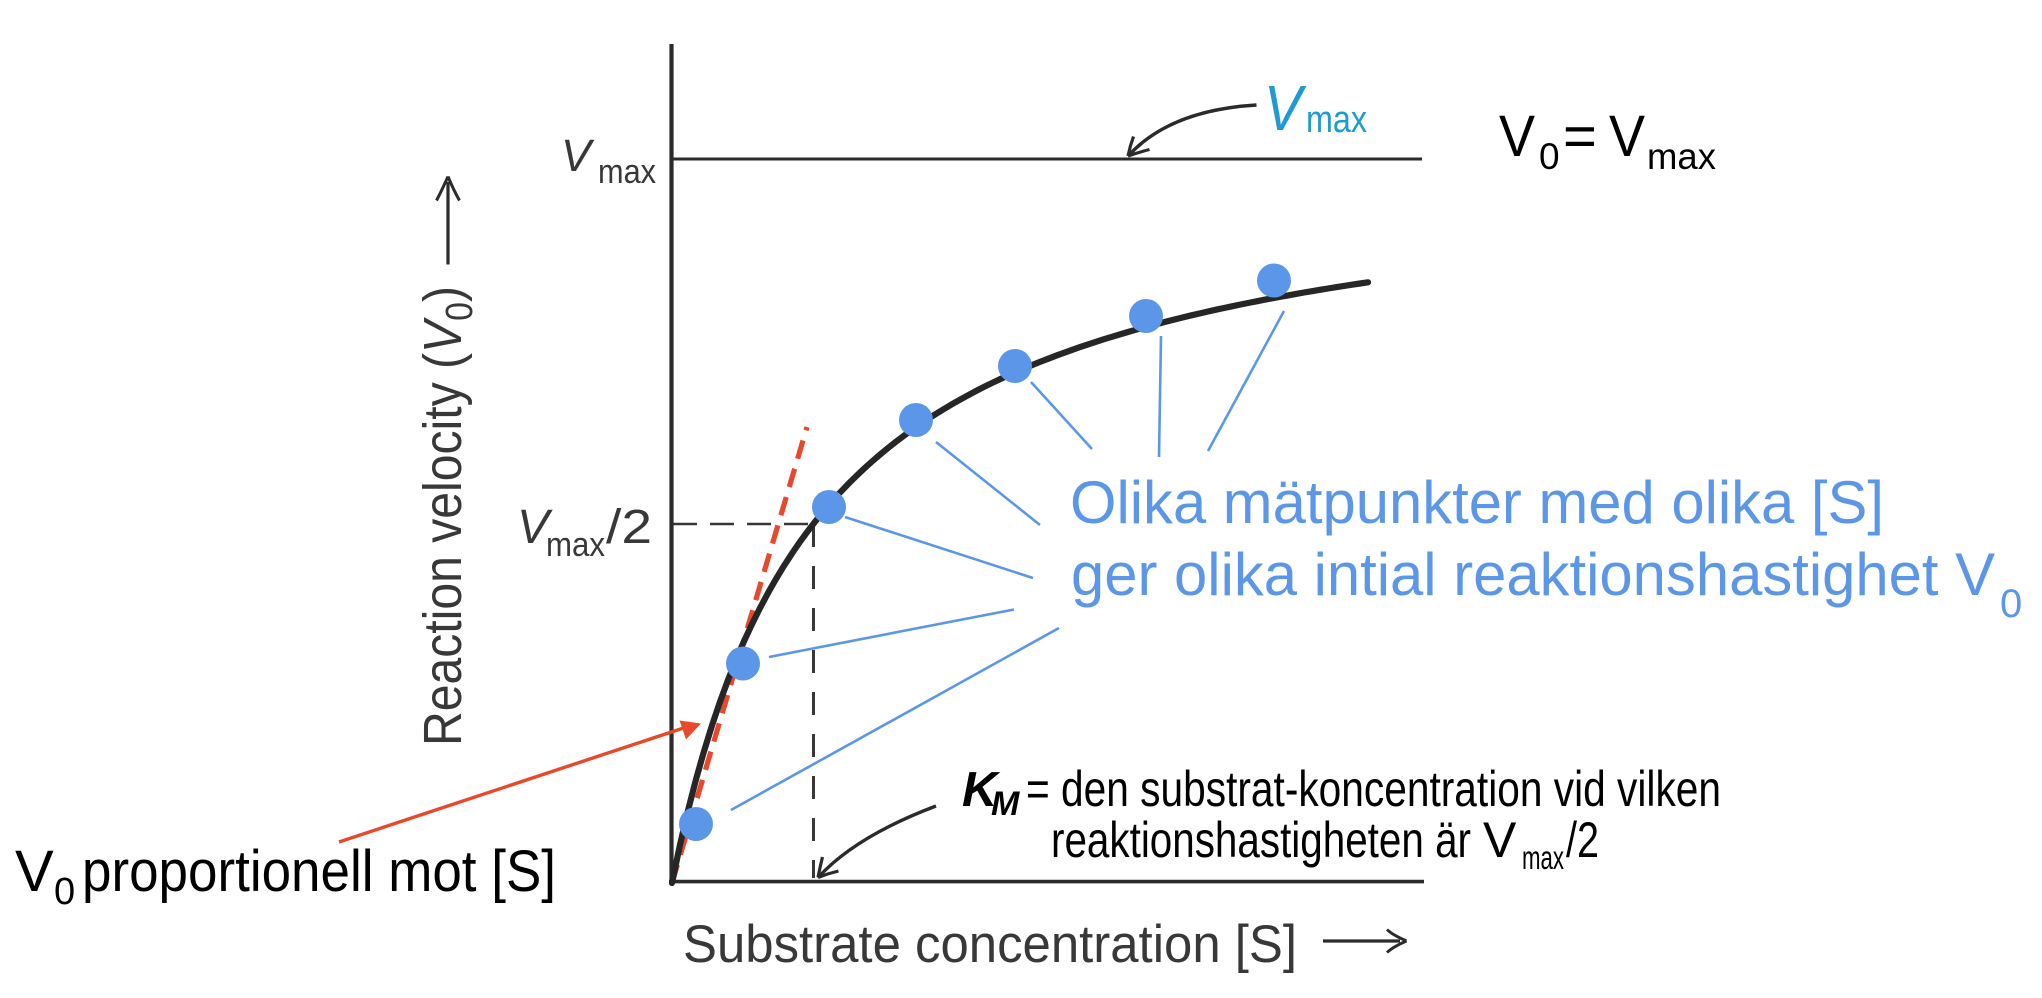  What do you see at coordinates (1477, 502) in the screenshot?
I see `svg-text: Olika mätpunkter med olika [S]` at bounding box center [1477, 502].